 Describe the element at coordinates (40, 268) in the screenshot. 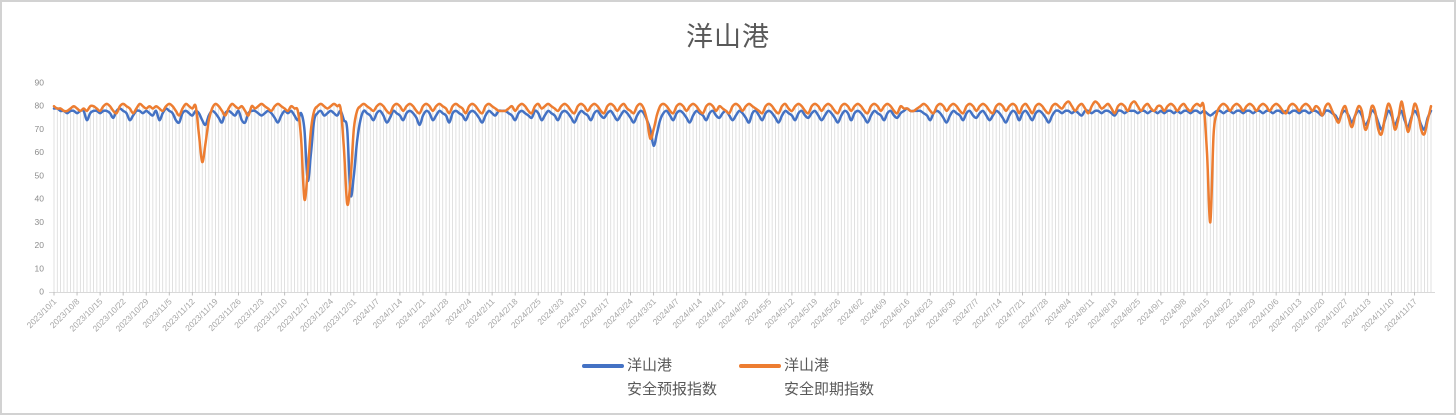

I see `y-axis-tick-label: 10` at that location.